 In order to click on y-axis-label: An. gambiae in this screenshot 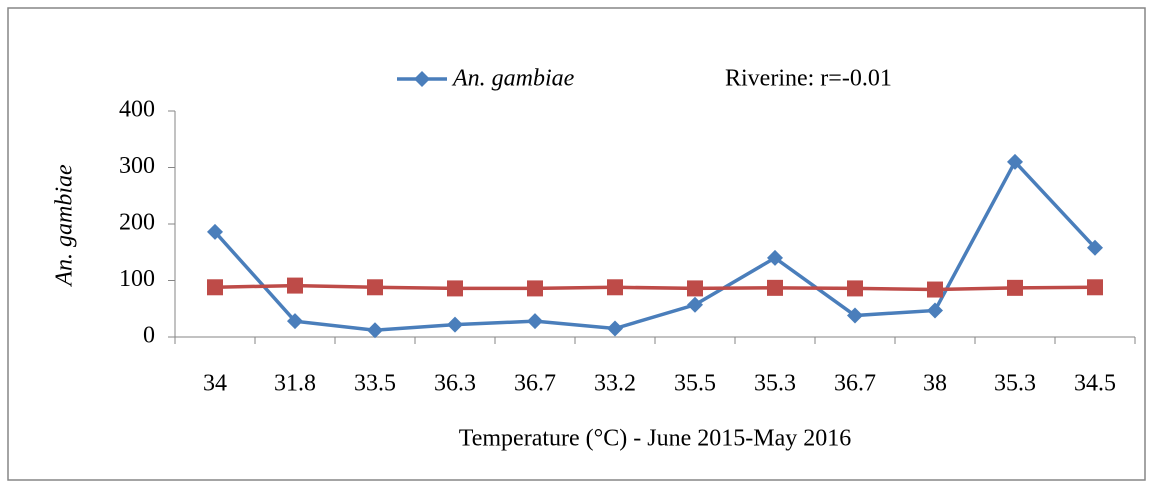, I will do `click(65, 226)`.